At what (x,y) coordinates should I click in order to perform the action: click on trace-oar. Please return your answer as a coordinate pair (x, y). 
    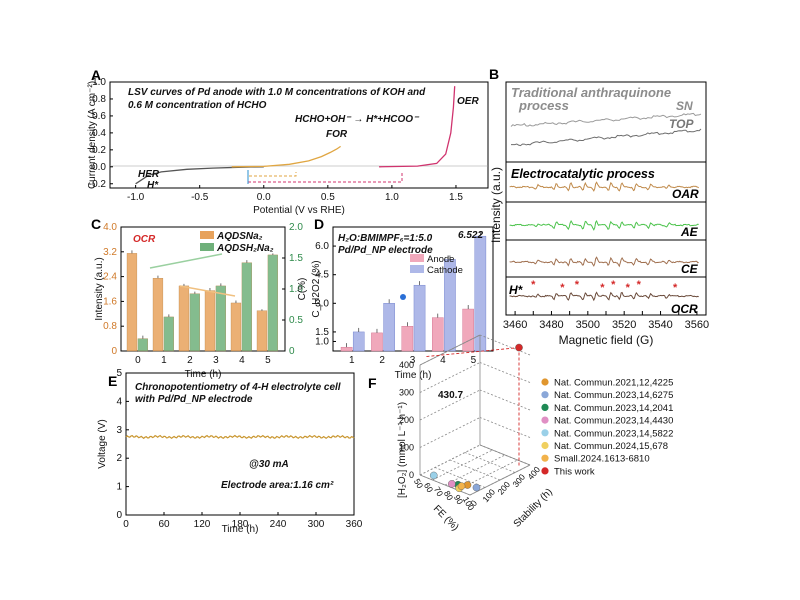
    Looking at the image, I should click on (604, 186).